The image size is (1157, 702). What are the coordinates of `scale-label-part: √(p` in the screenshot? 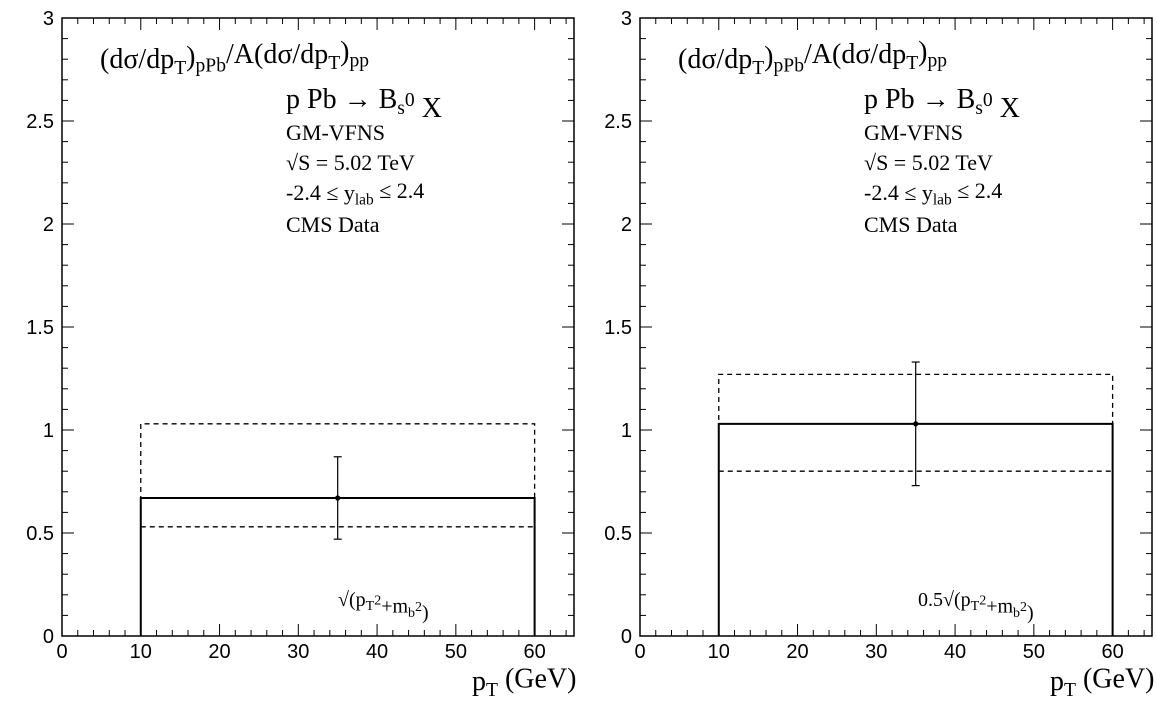 It's located at (352, 600).